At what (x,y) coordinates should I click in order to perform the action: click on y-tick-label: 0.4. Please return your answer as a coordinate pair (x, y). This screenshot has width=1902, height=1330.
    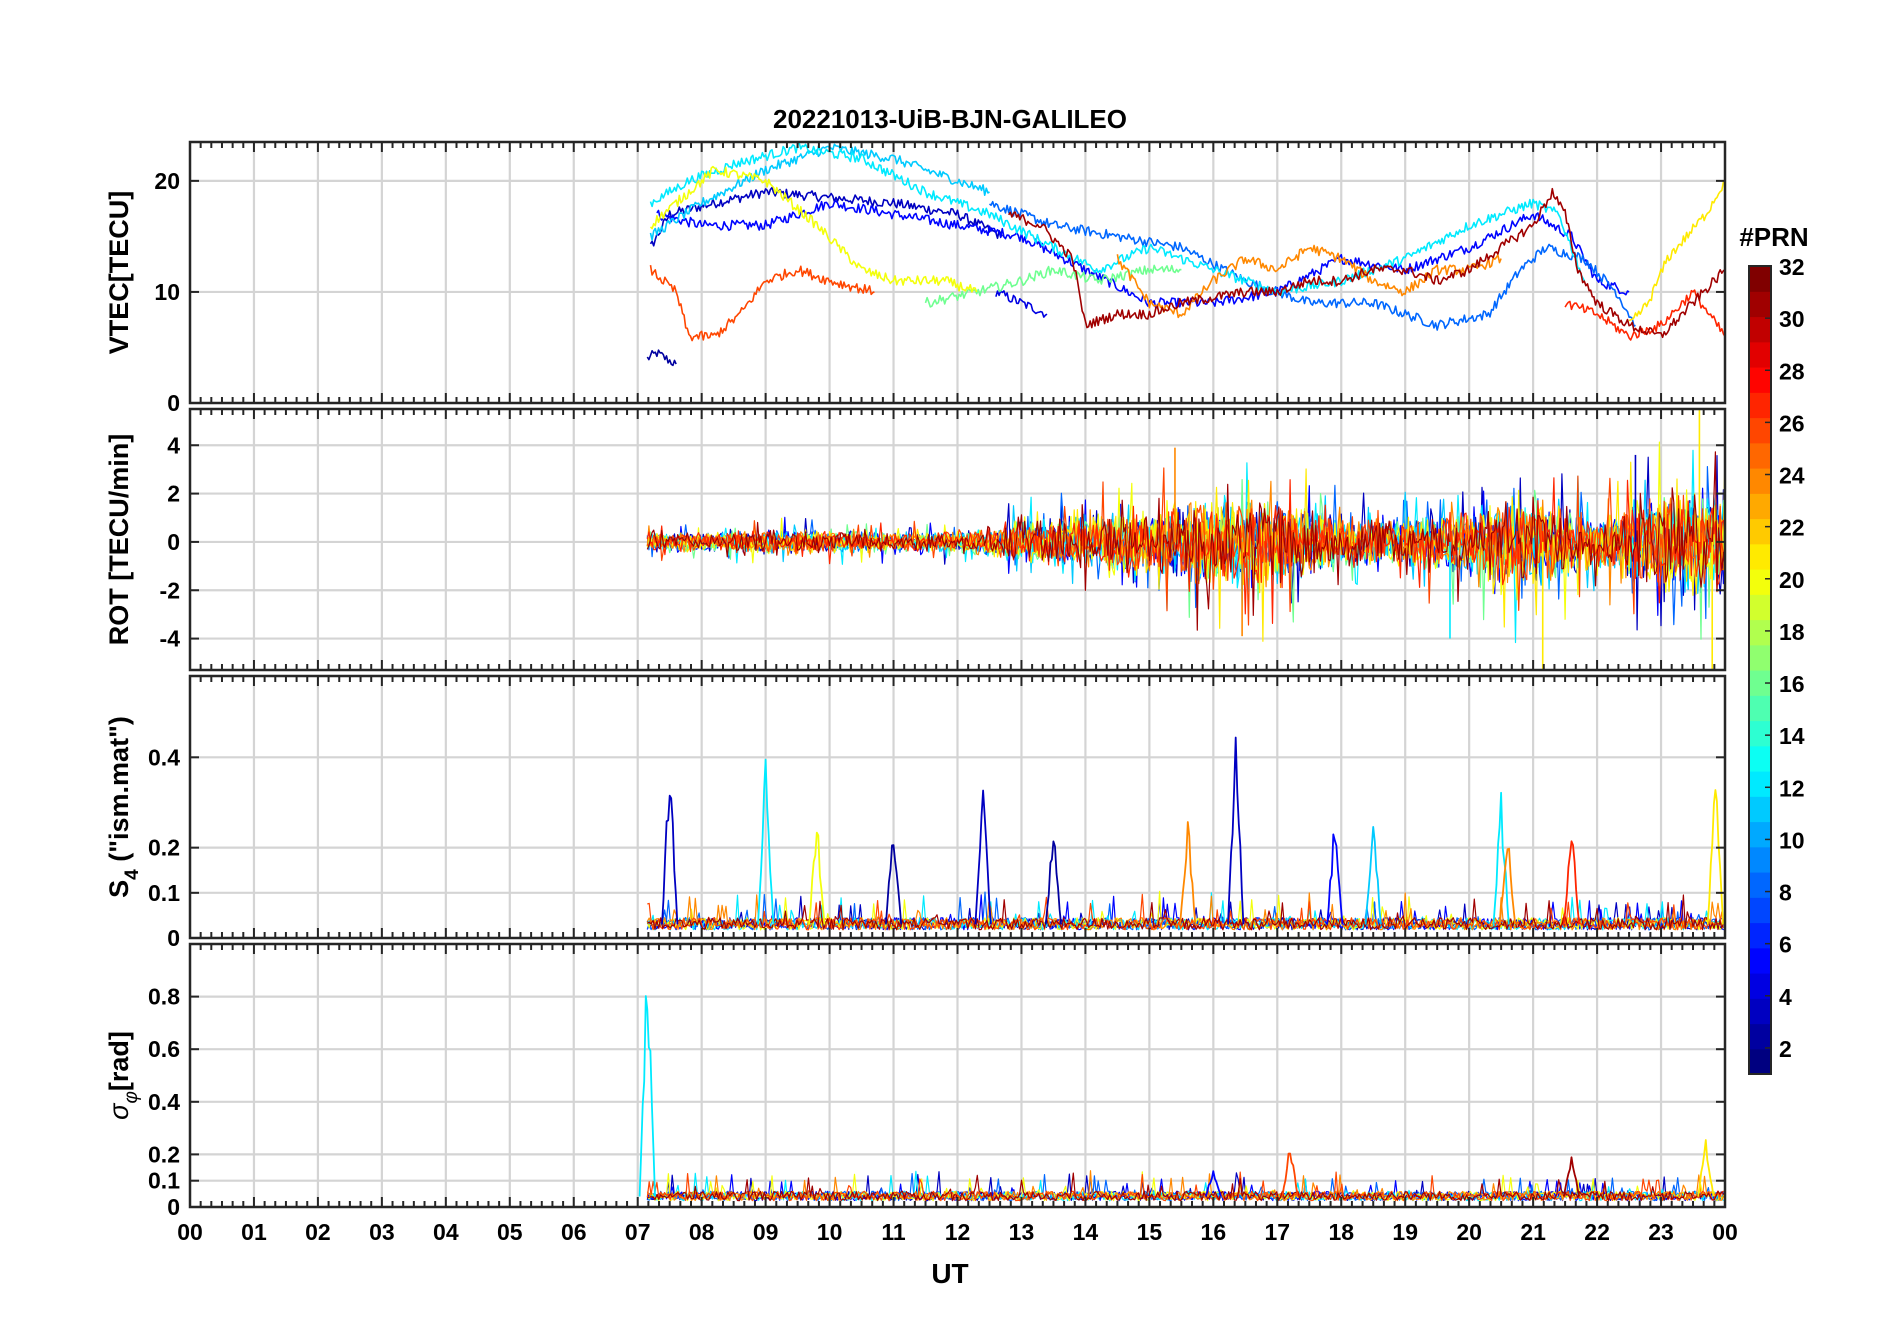
    Looking at the image, I should click on (164, 757).